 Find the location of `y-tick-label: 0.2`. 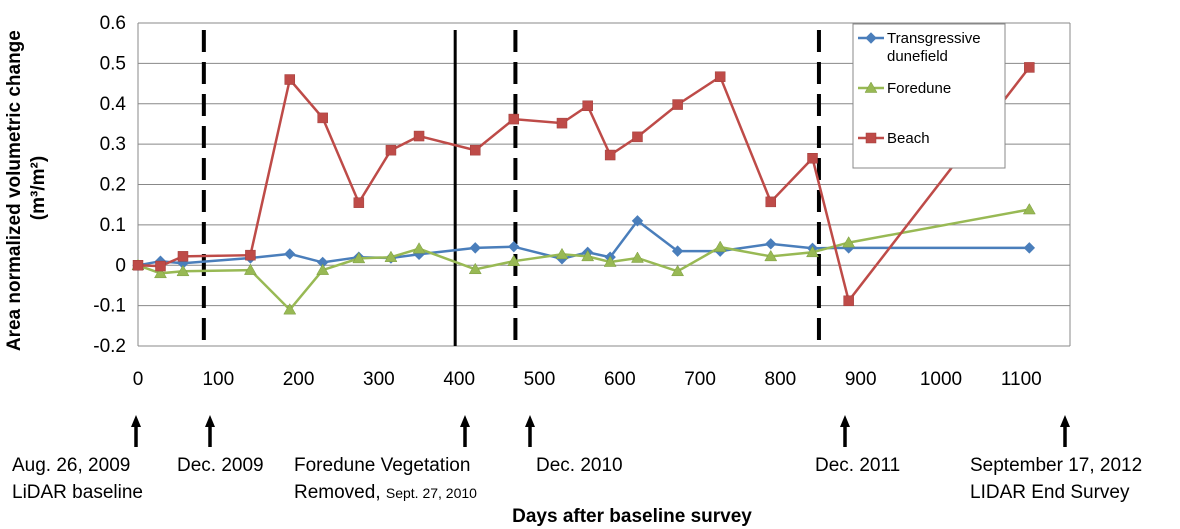

y-tick-label: 0.2 is located at coordinates (113, 185).